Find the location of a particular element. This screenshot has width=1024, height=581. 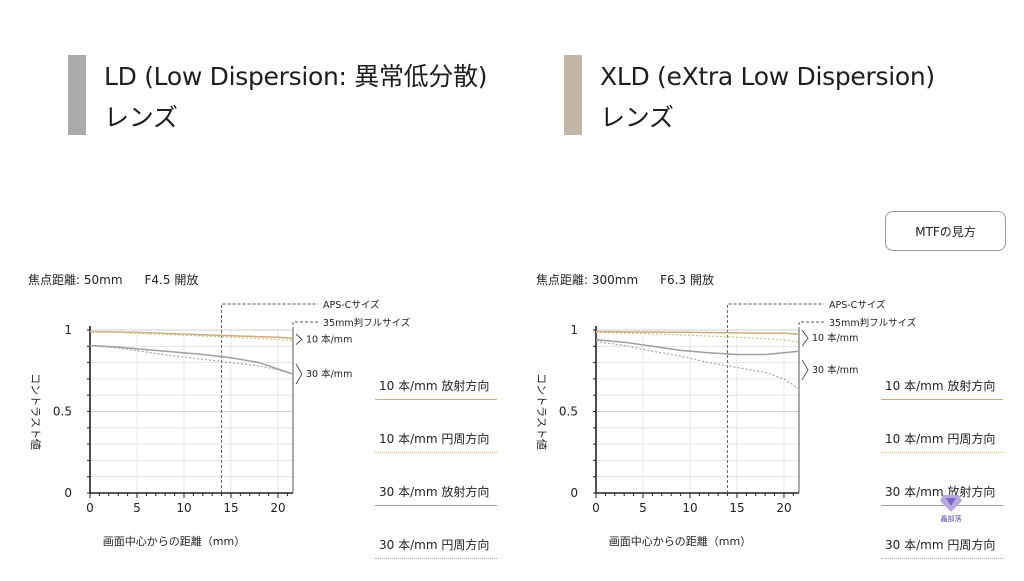

focal-length-label: 焦点距離: 300mm is located at coordinates (587, 280).